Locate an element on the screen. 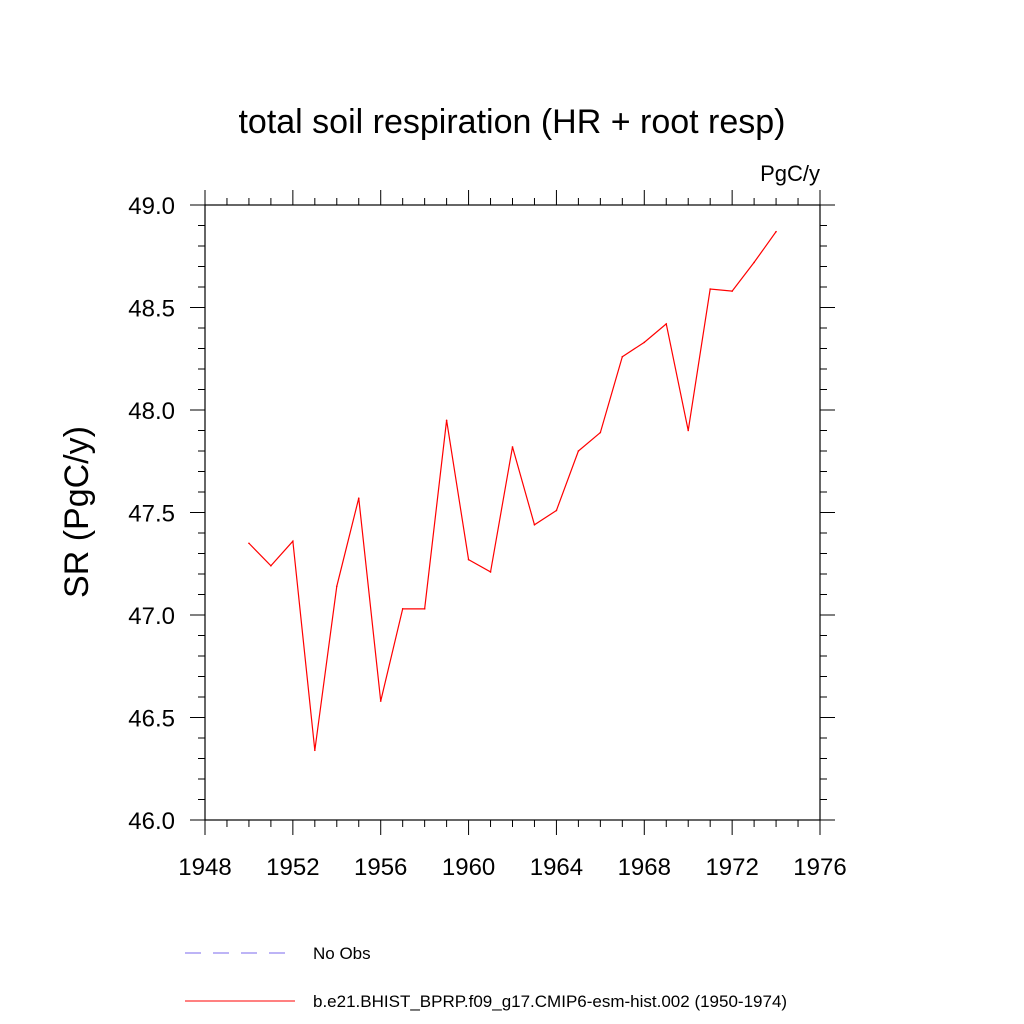  x-tick-label: 1968 is located at coordinates (644, 867).